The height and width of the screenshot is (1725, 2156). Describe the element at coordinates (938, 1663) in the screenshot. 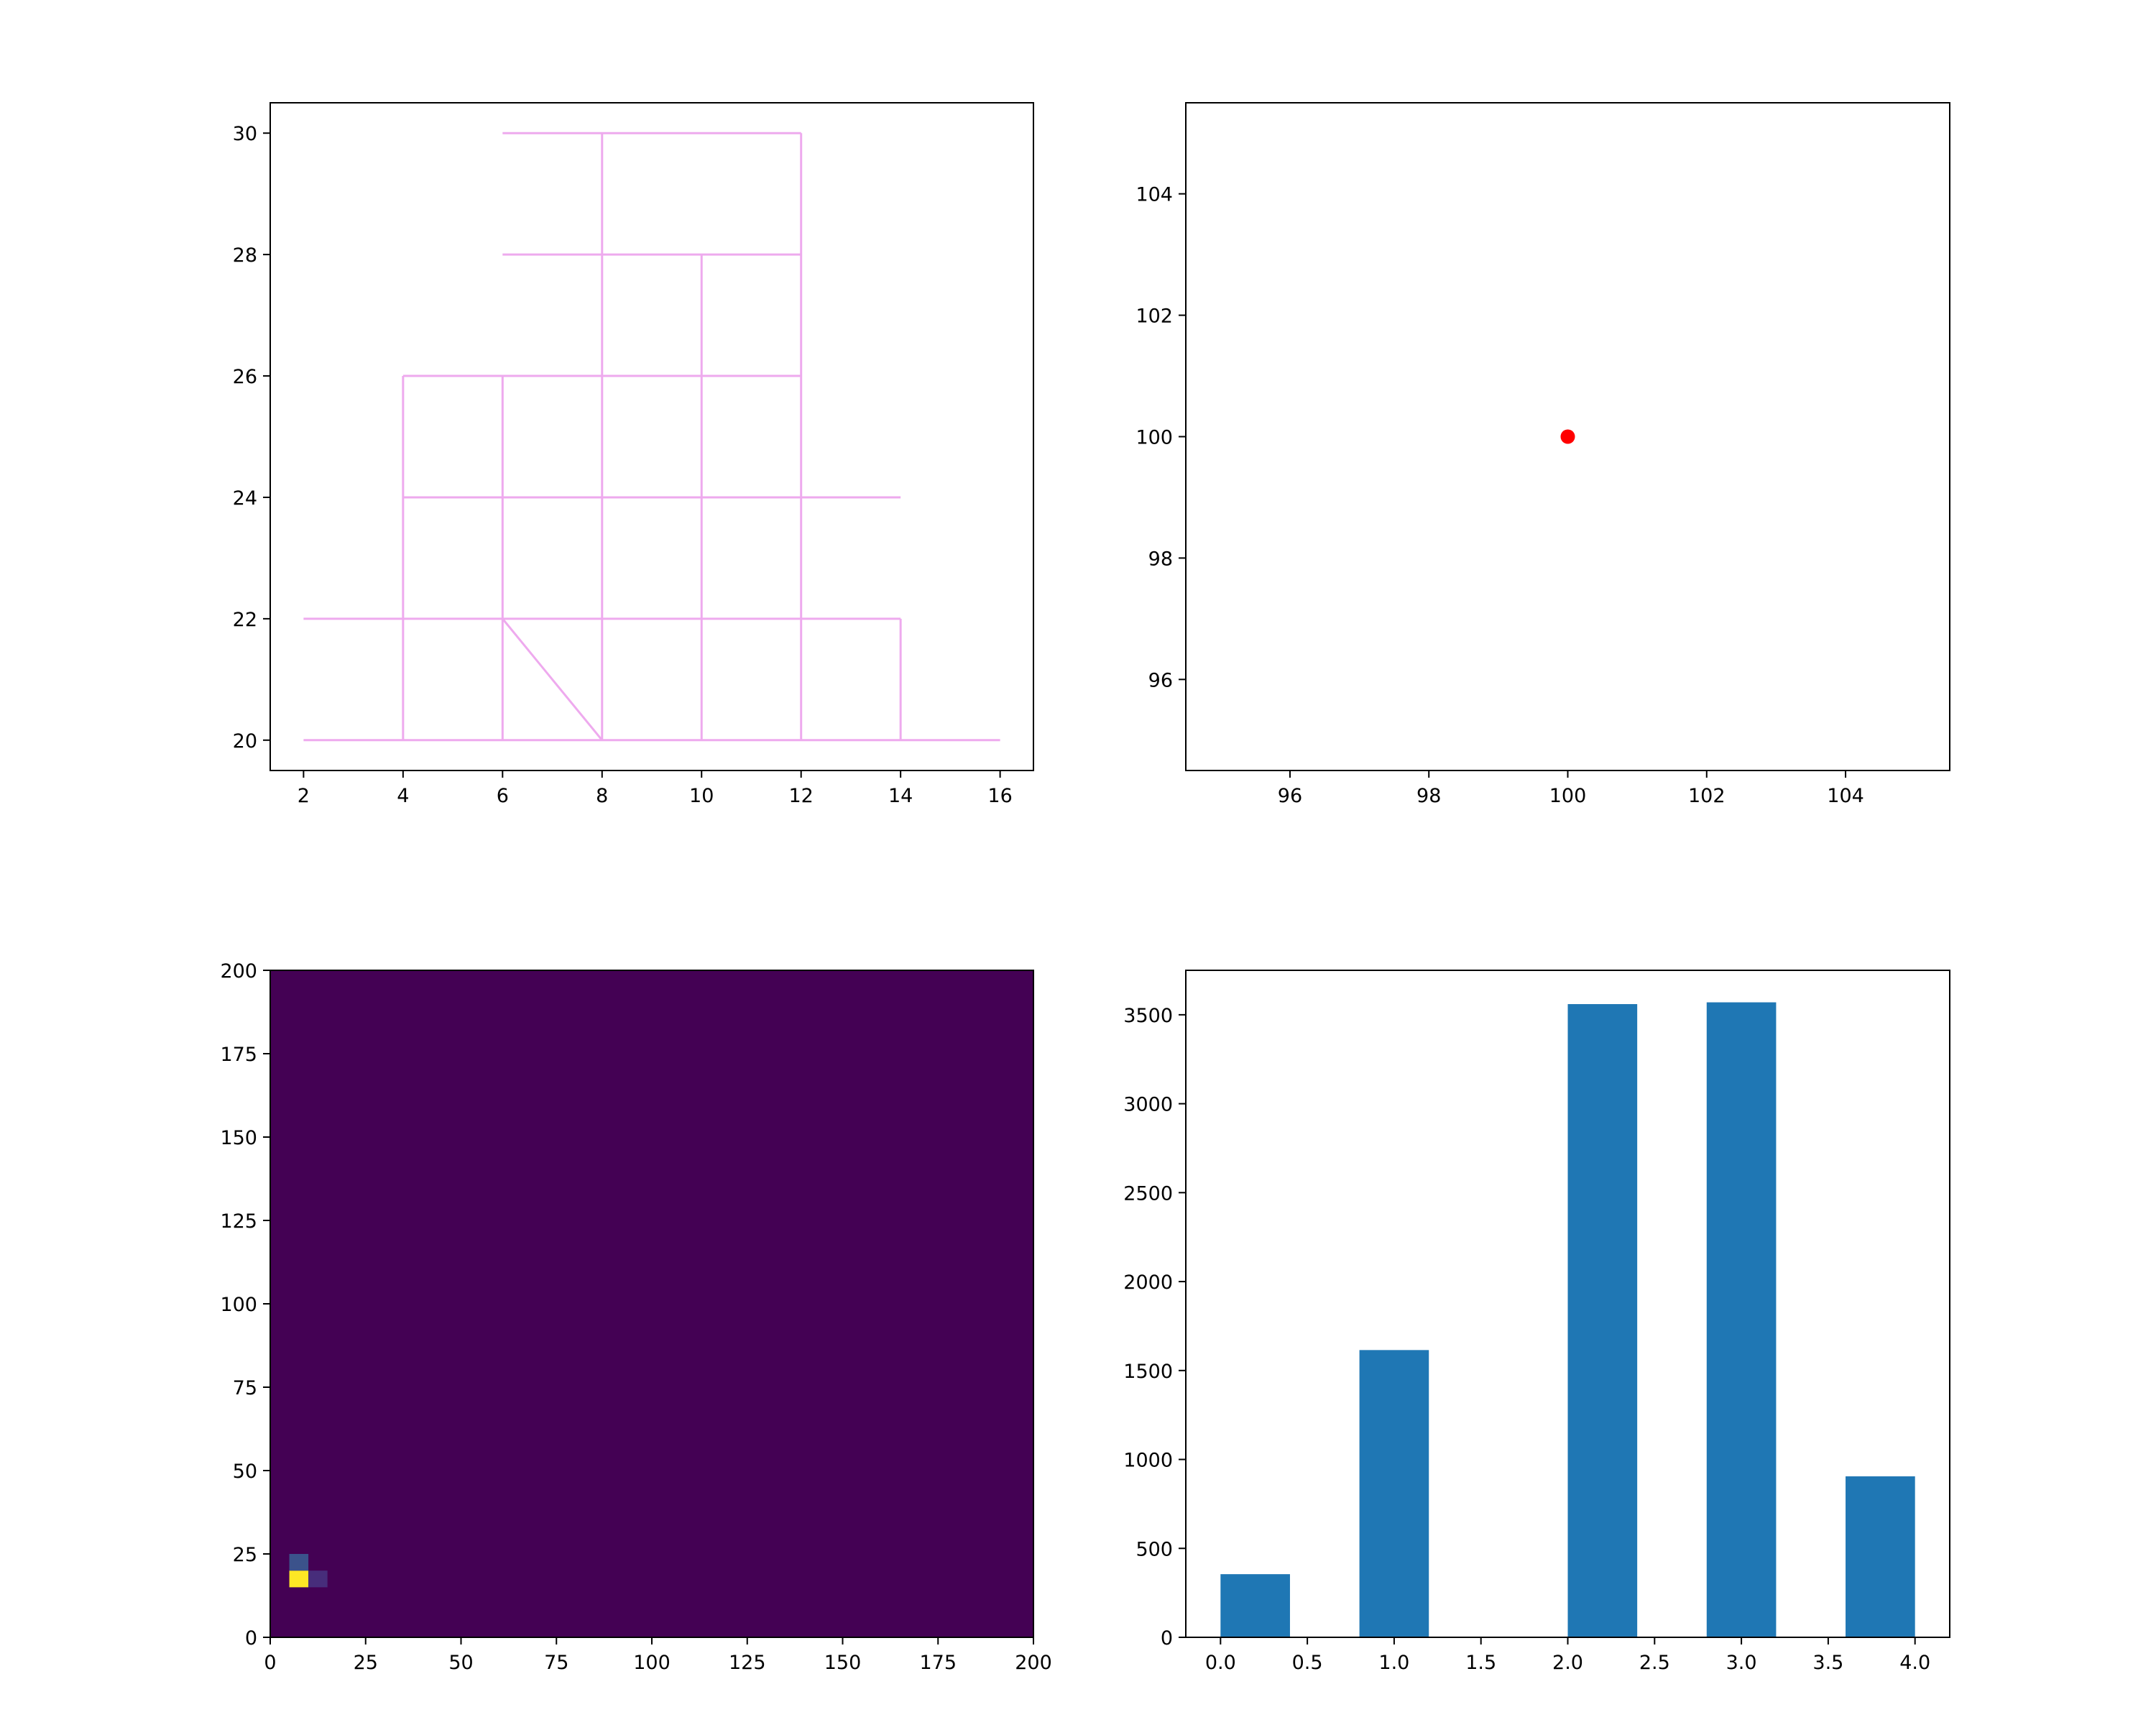

I see `x-tick-label: 175` at that location.